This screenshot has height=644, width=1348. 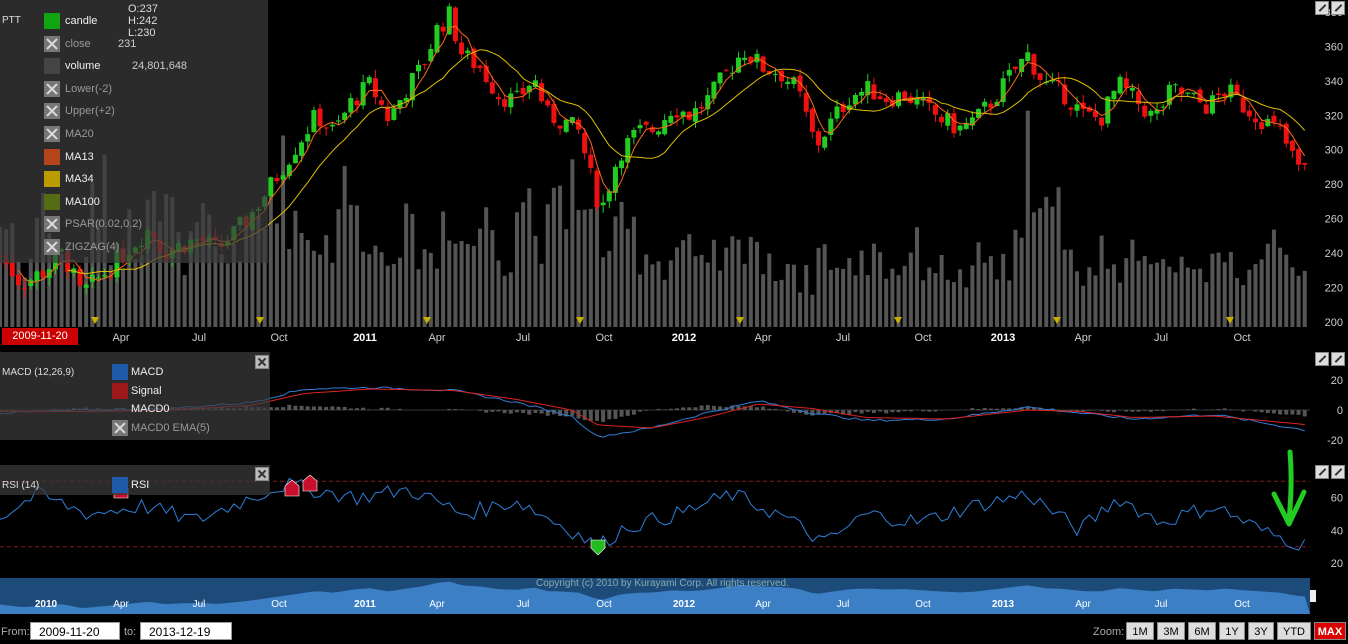 I want to click on rsi-close-button, so click(x=262, y=474).